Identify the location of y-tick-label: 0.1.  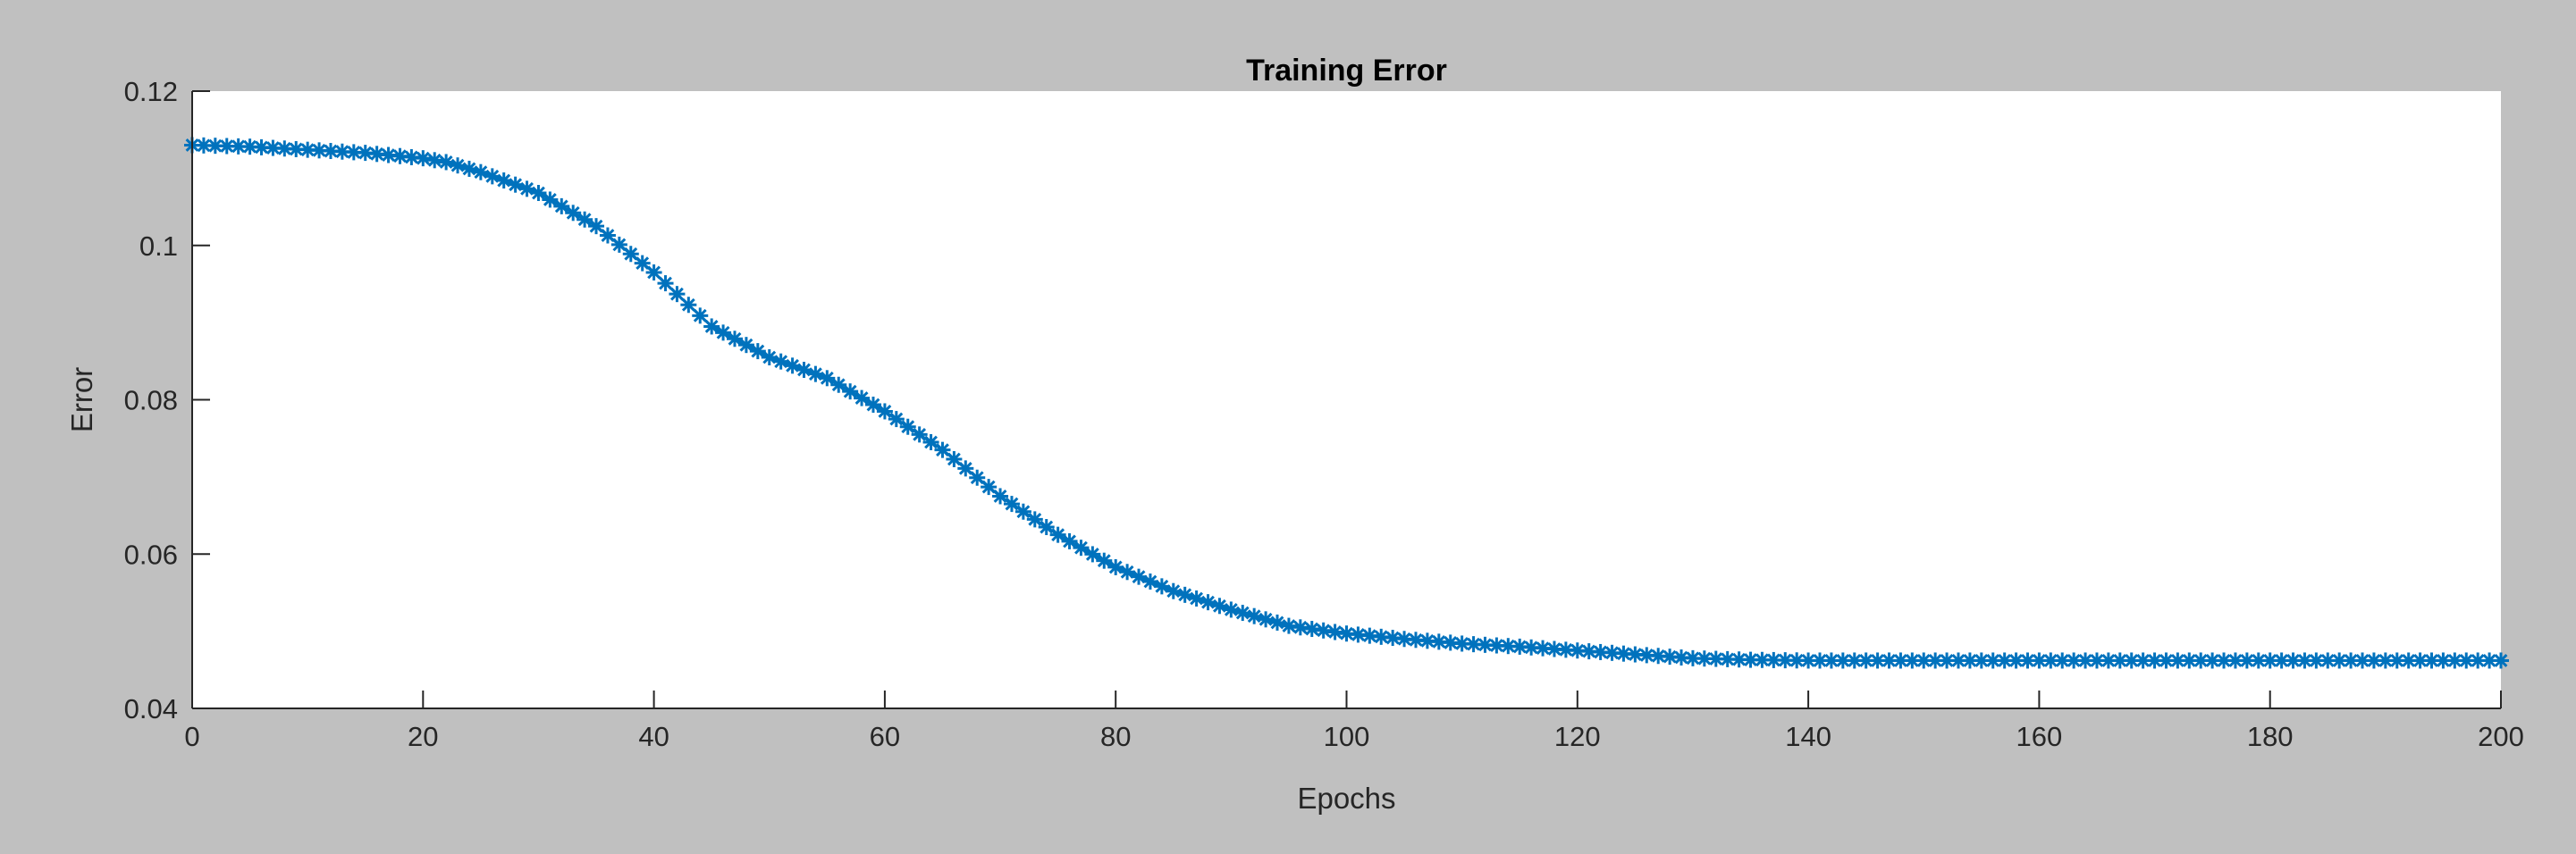
(159, 246).